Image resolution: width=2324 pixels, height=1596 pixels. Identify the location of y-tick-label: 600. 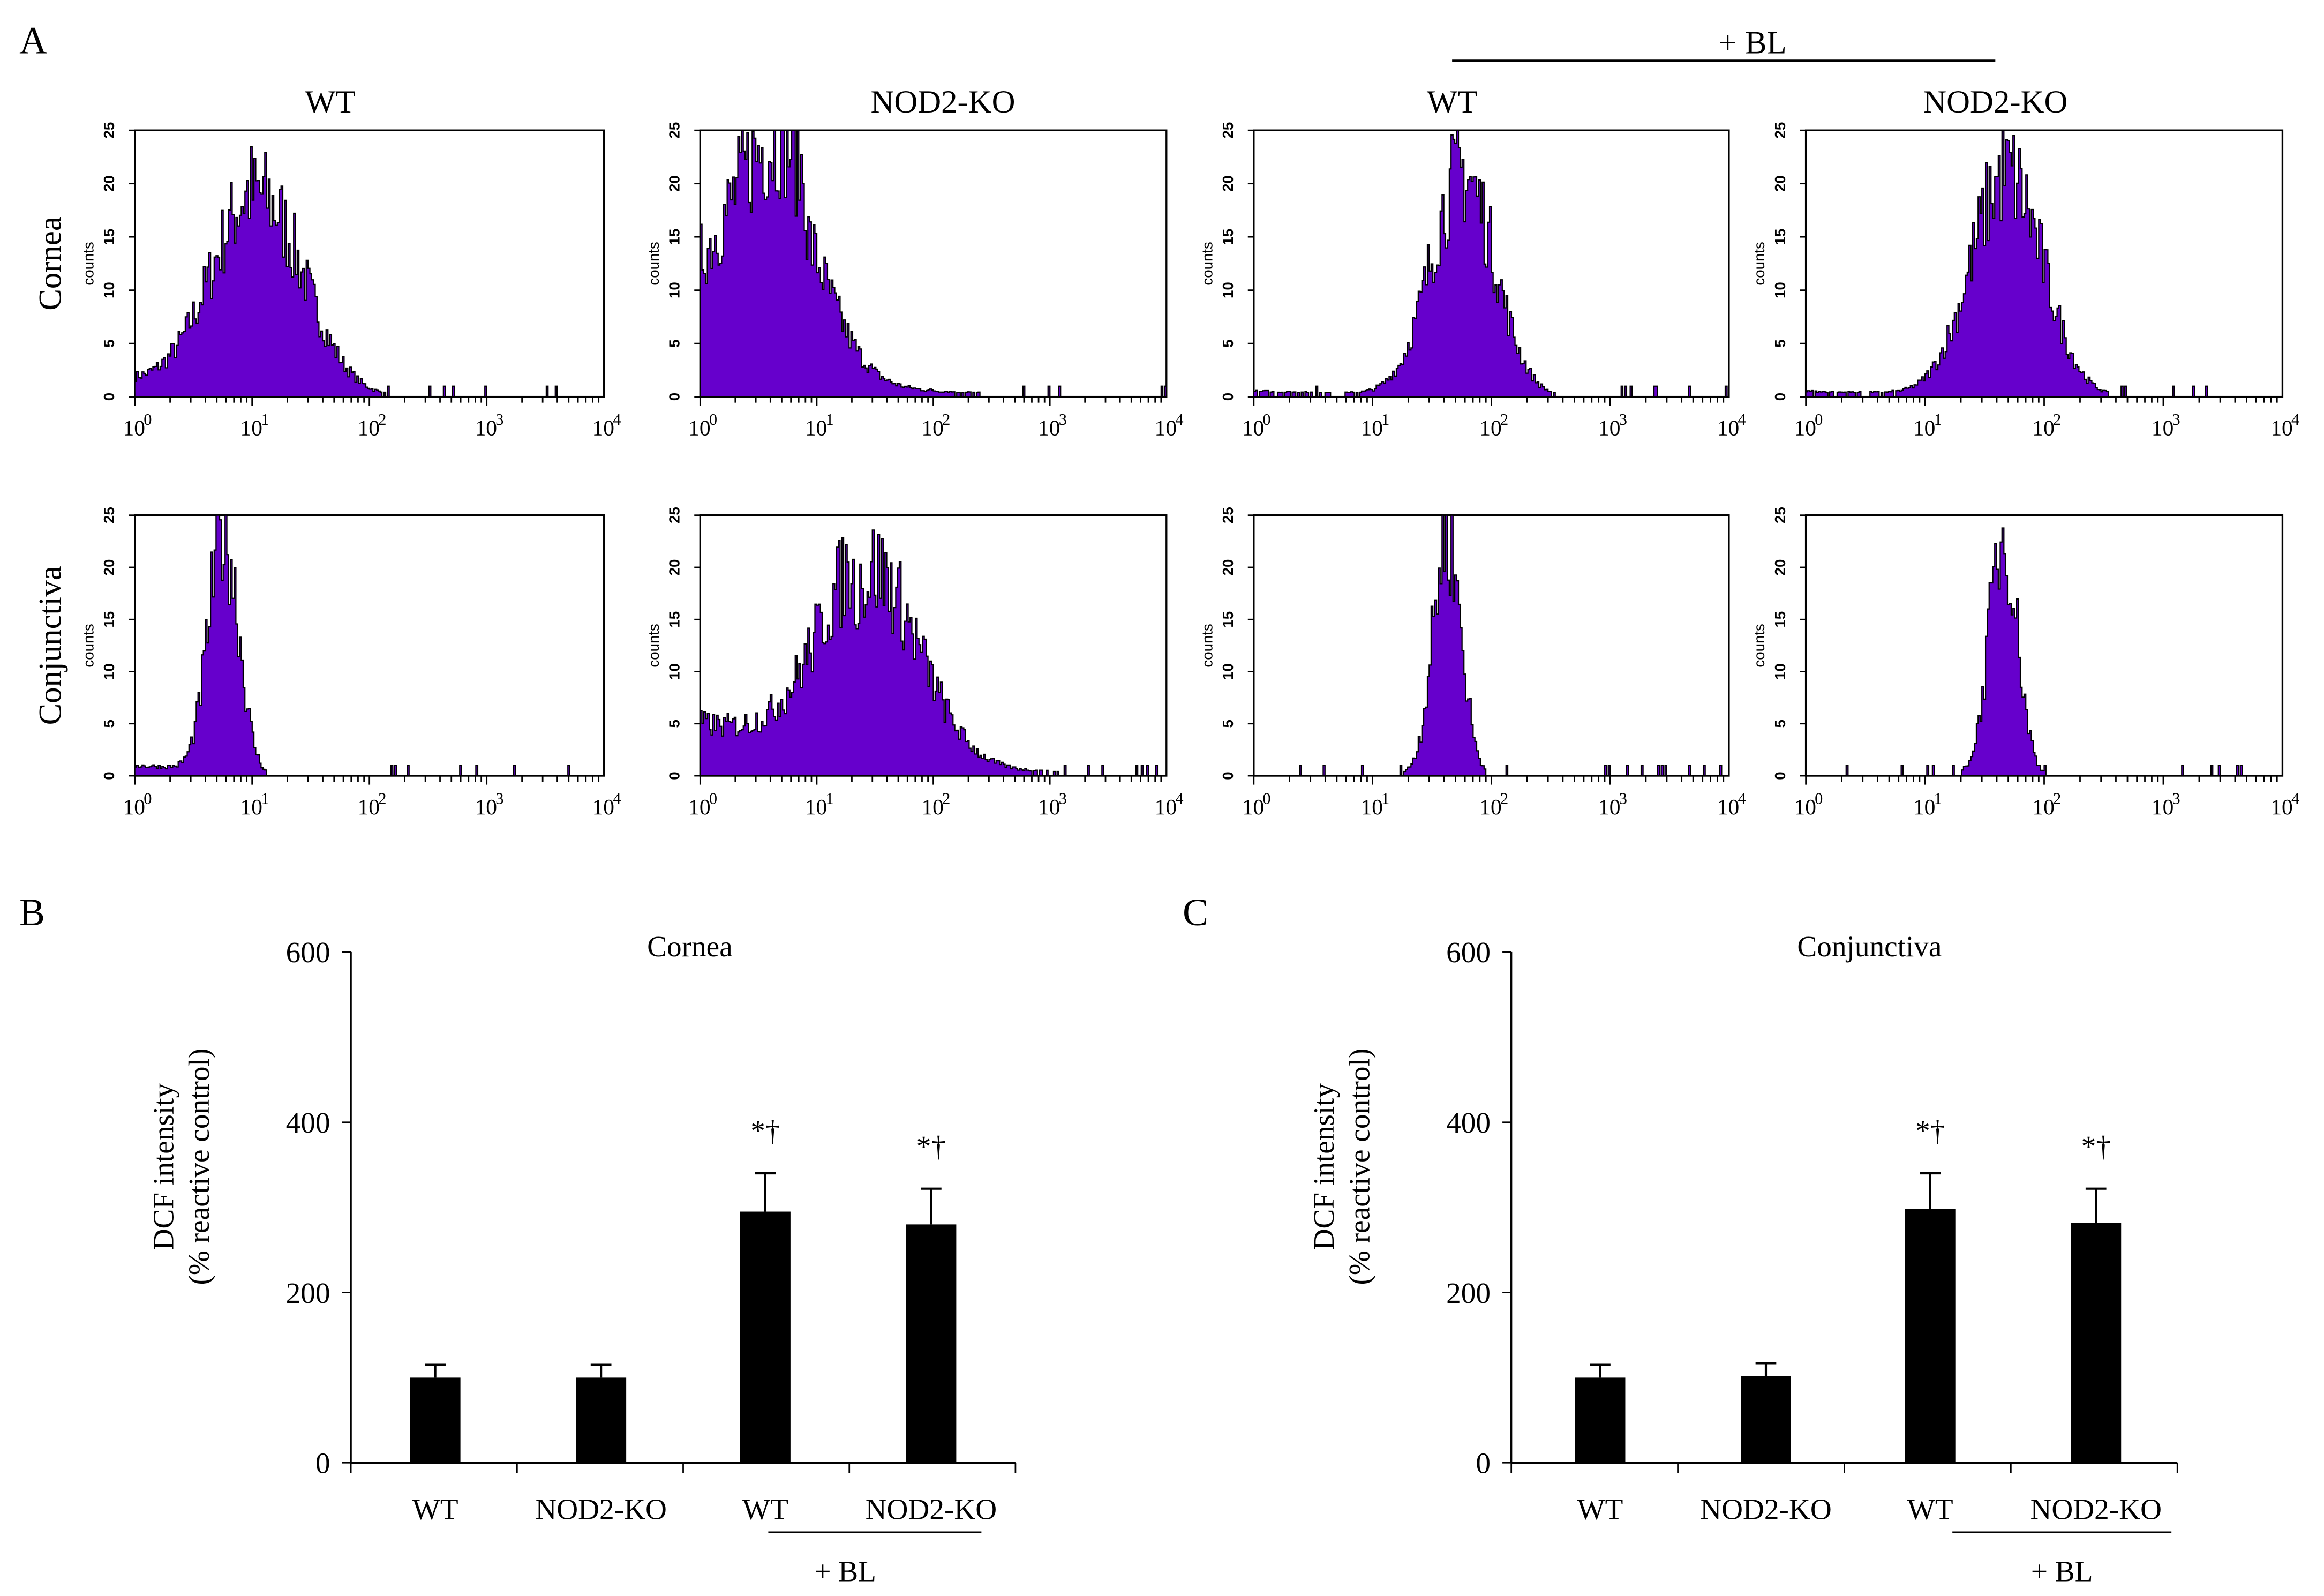
(308, 953).